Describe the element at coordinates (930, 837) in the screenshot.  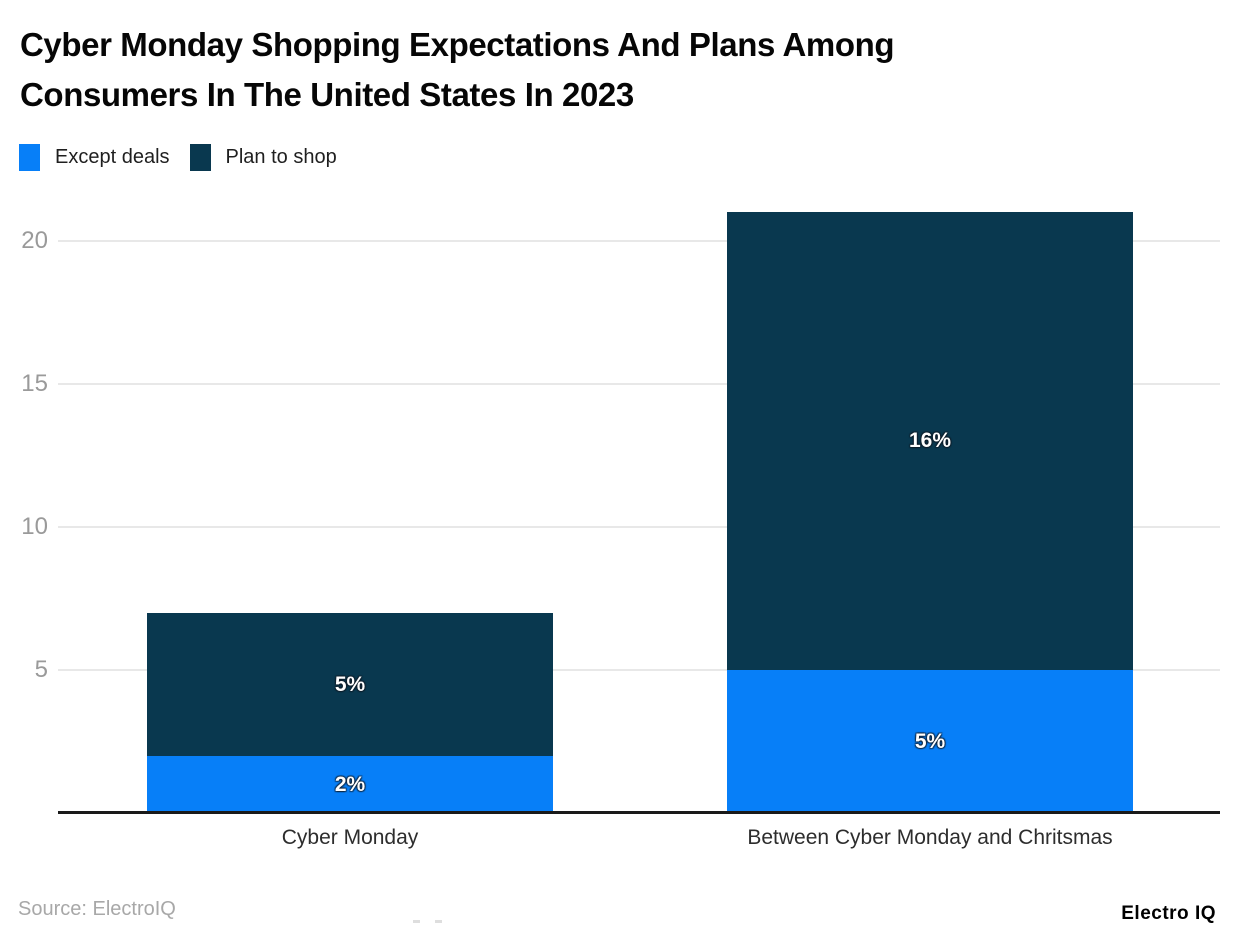
I see `x-axis-category-label-between-cyber-monday-and-christmas: Between Cyber Monday and Chritsmas` at that location.